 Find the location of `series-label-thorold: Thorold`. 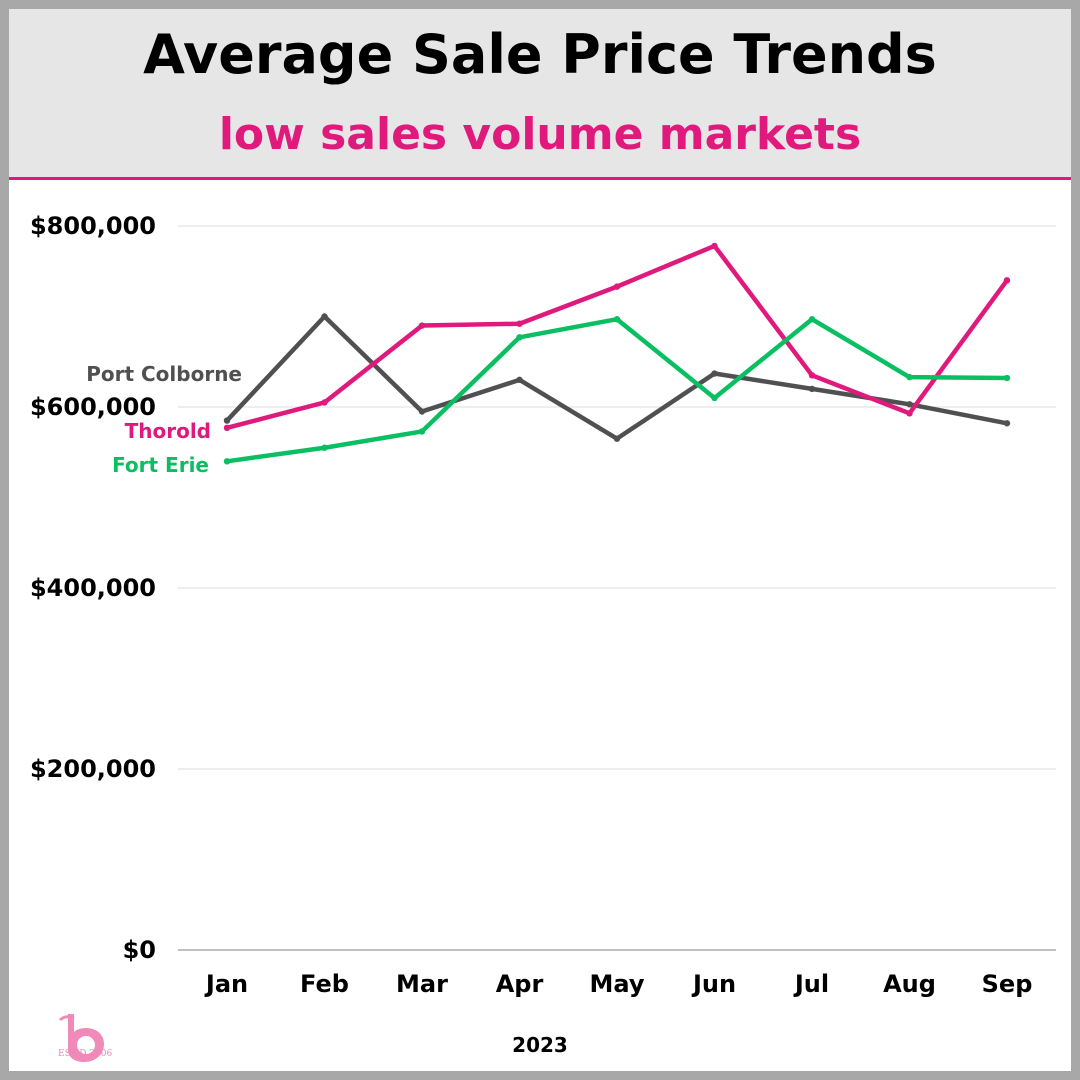

series-label-thorold: Thorold is located at coordinates (168, 431).